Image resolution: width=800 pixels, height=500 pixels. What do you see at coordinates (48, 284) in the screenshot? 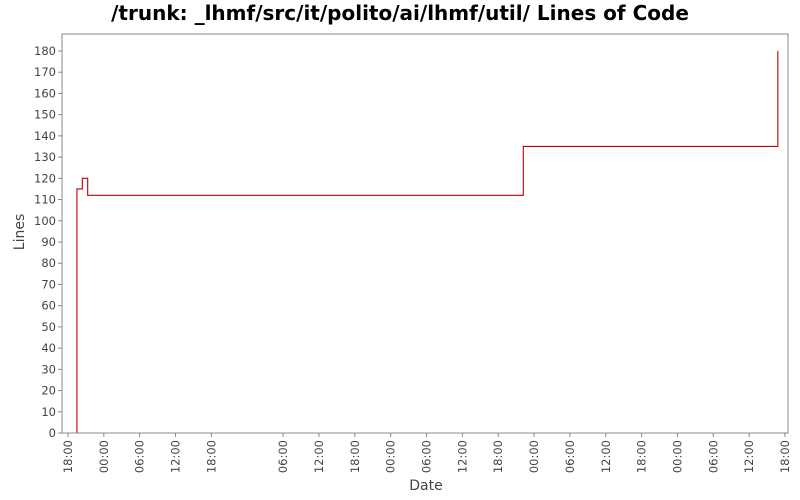
I see `y-tick-label: 70` at bounding box center [48, 284].